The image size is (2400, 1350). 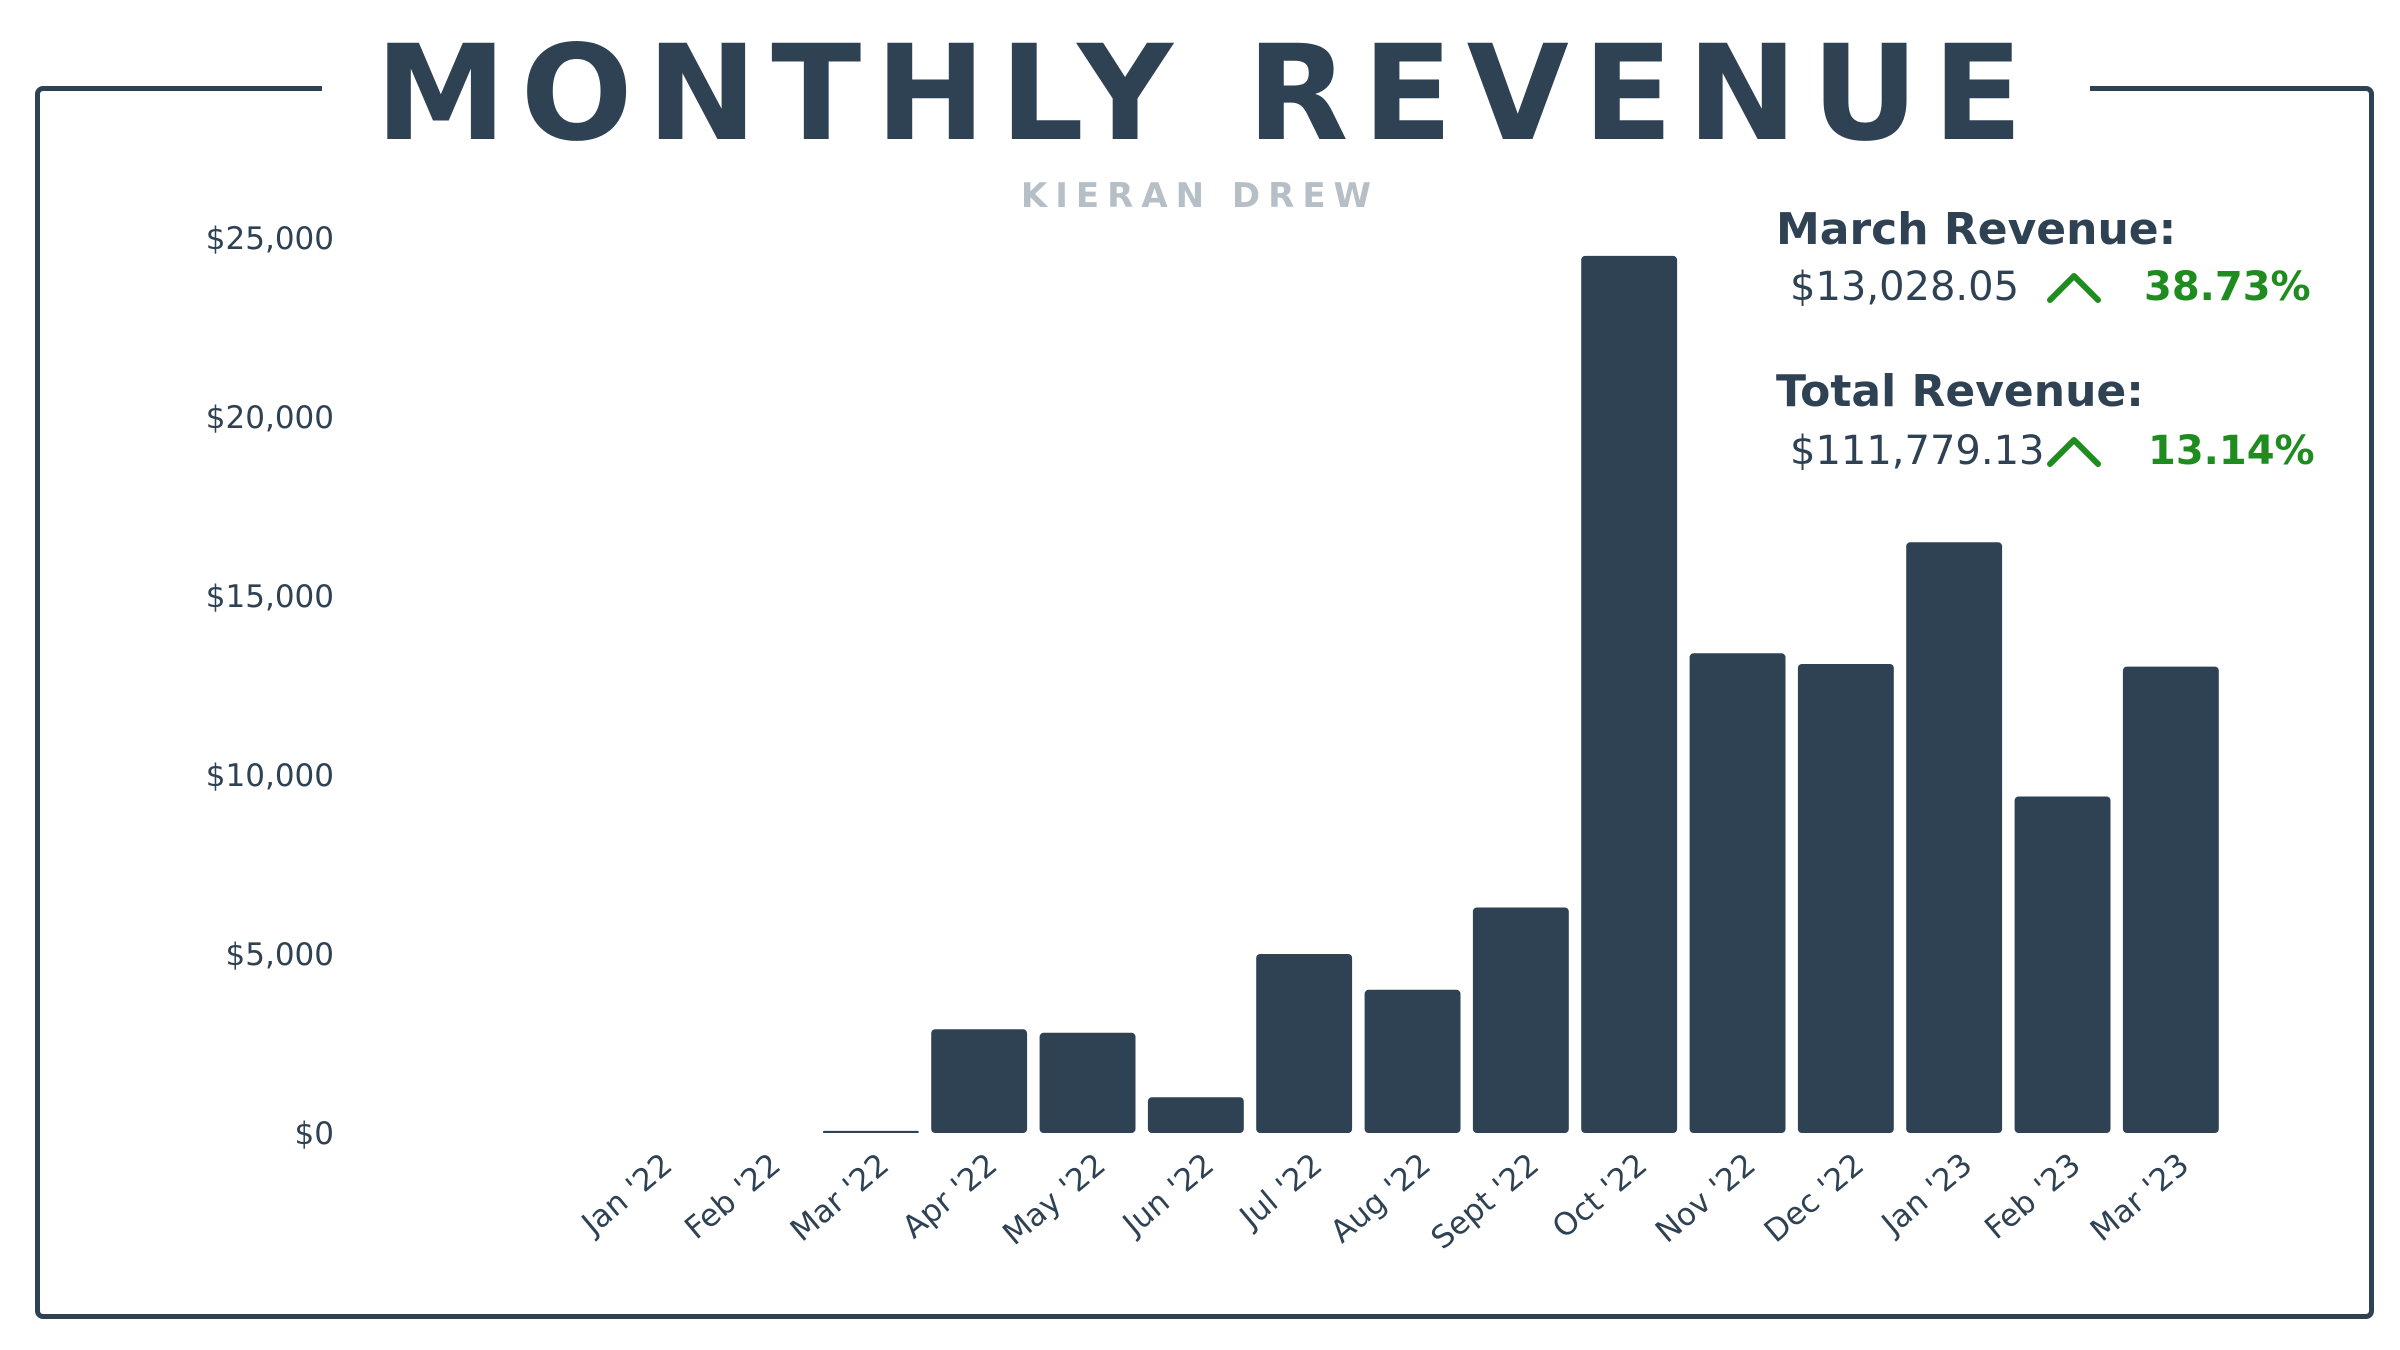 What do you see at coordinates (270, 418) in the screenshot?
I see `y-tick-label: $20,000` at bounding box center [270, 418].